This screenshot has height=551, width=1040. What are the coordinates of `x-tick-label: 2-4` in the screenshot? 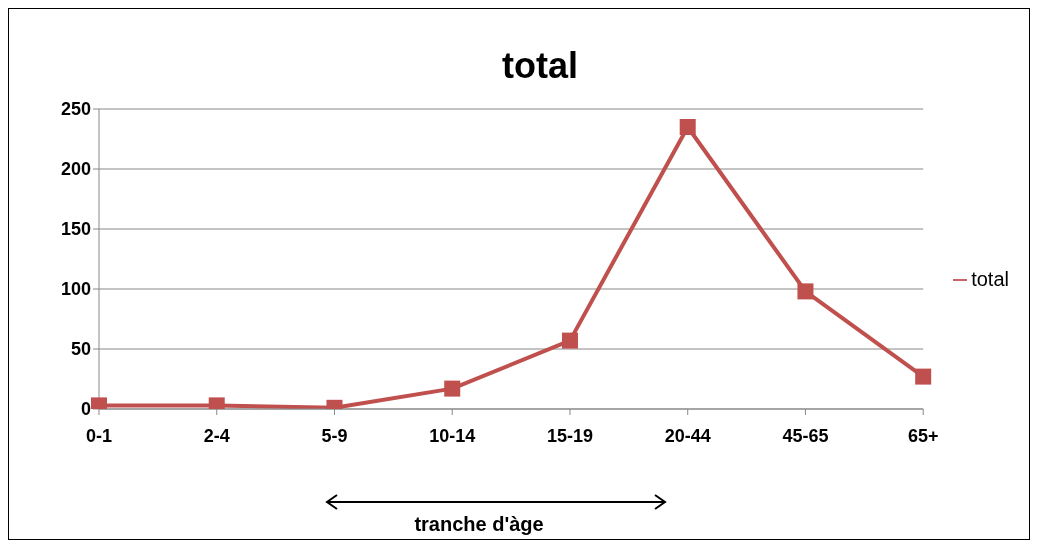 It's located at (216, 435).